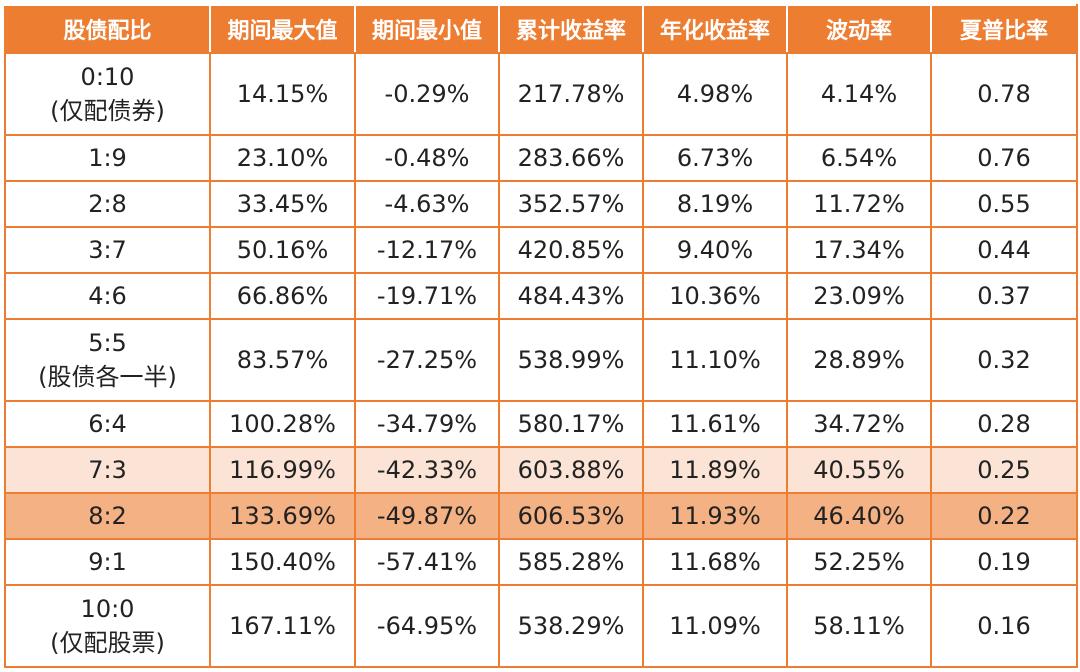 The image size is (1080, 672). What do you see at coordinates (859, 29) in the screenshot?
I see `header-volatility: 波动率` at bounding box center [859, 29].